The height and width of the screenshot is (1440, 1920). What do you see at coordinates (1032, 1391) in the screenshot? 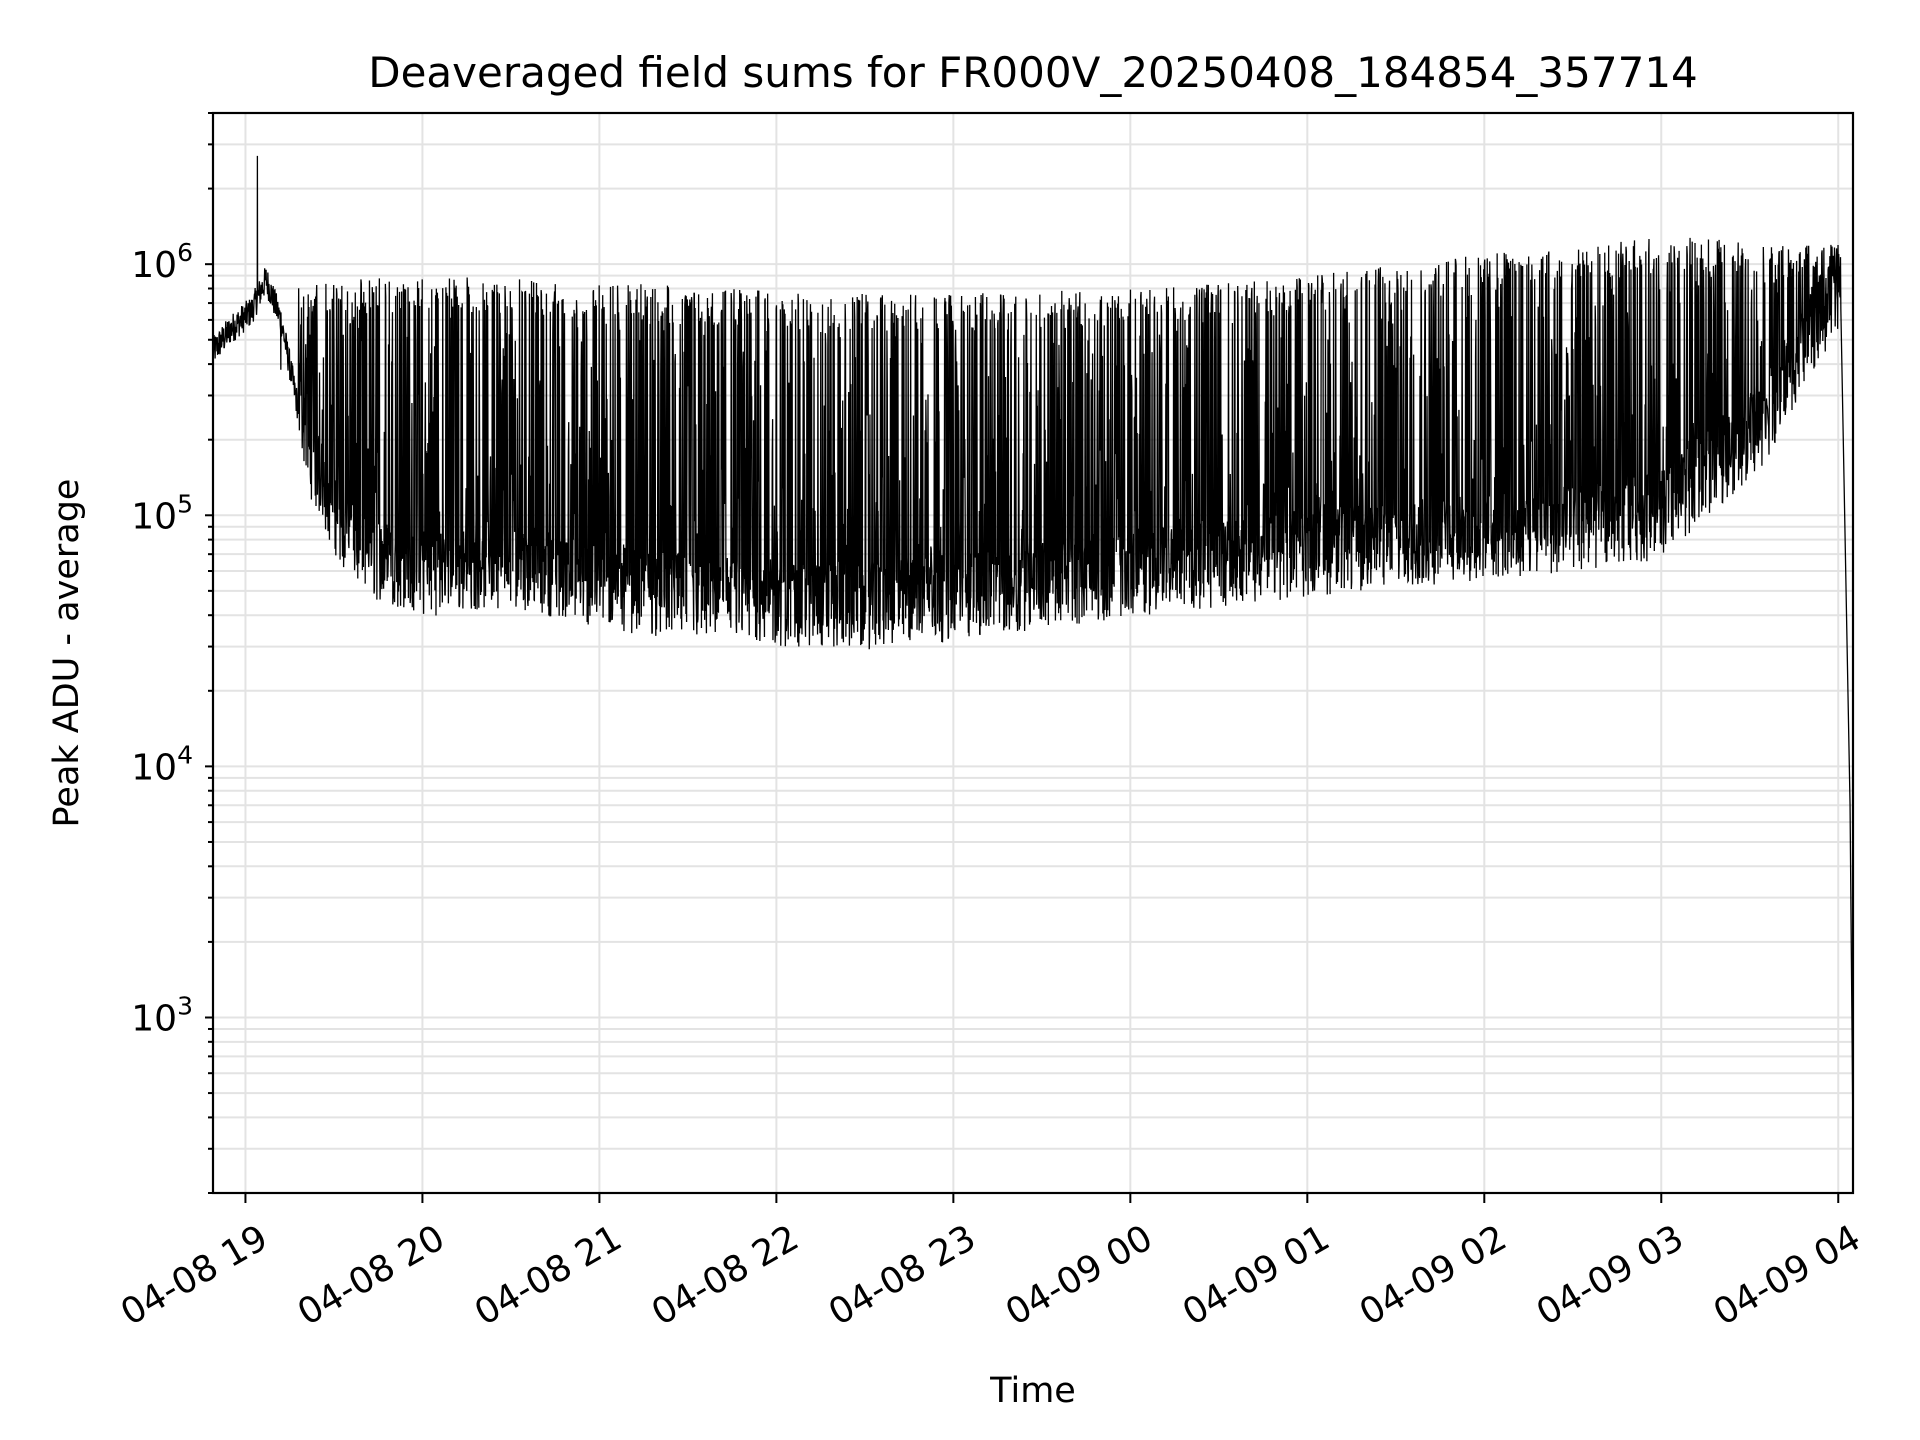
I see `x-axis-label: Time` at bounding box center [1032, 1391].